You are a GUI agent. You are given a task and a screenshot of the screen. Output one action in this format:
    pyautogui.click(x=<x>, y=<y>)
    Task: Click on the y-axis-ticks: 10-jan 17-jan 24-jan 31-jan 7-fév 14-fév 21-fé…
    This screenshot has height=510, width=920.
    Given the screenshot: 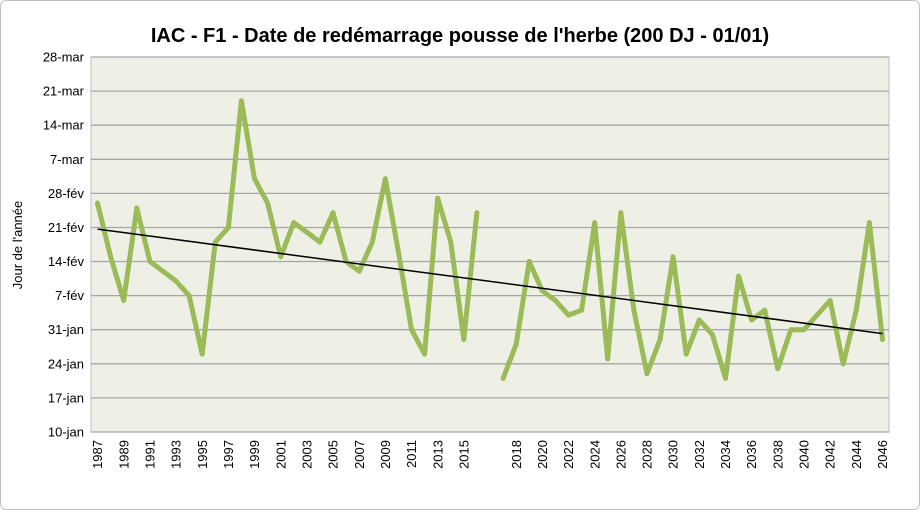 What is the action you would take?
    pyautogui.click(x=64, y=245)
    